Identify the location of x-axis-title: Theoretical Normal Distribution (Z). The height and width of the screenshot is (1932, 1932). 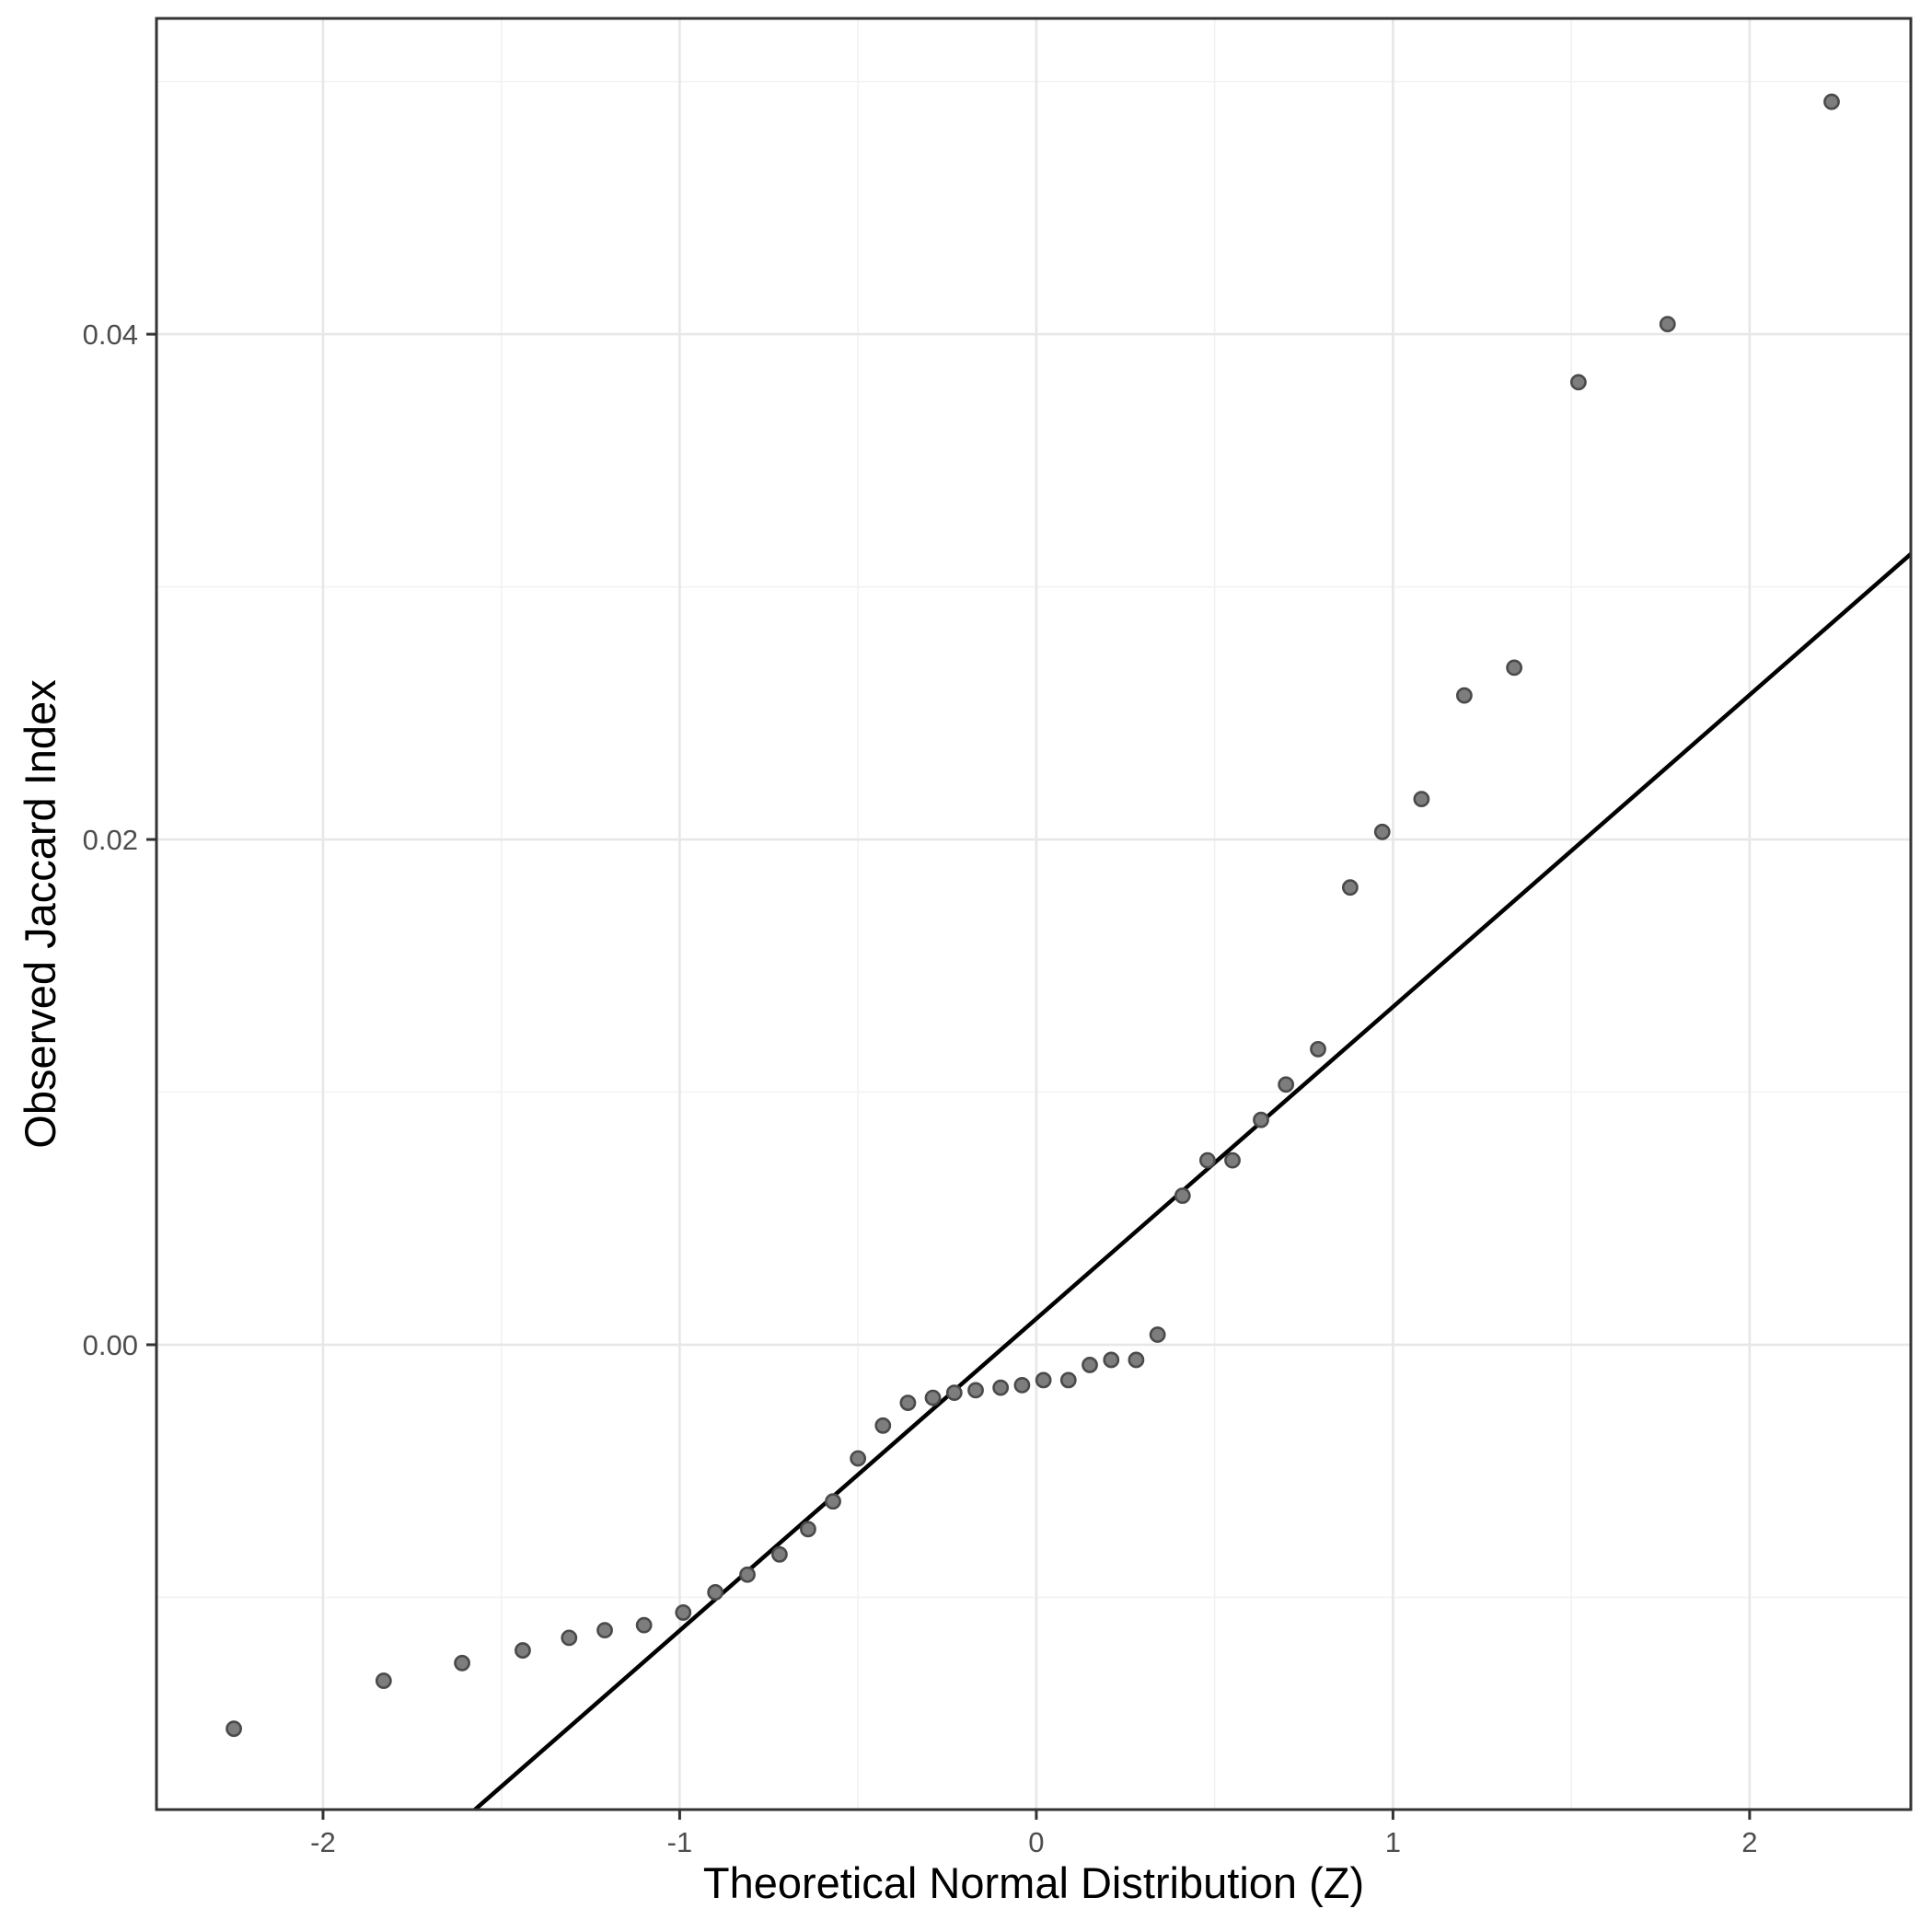
(1034, 1883).